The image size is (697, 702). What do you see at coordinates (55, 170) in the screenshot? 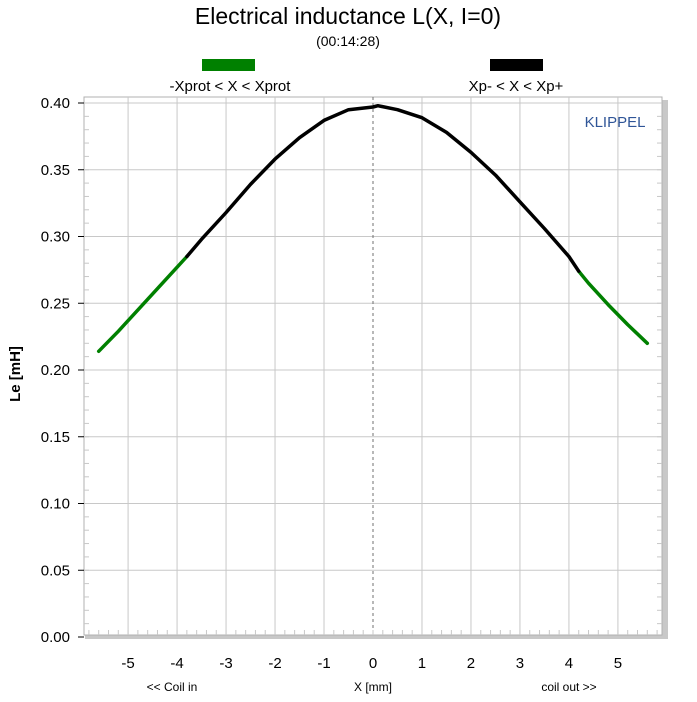
I see `y-tick-label: 0.35` at bounding box center [55, 170].